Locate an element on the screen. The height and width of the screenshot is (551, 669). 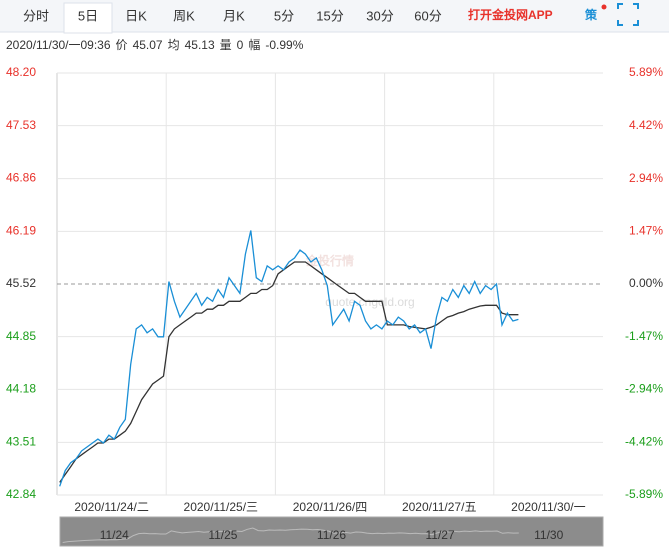
y2-tick-label: 5.89% is located at coordinates (646, 72).